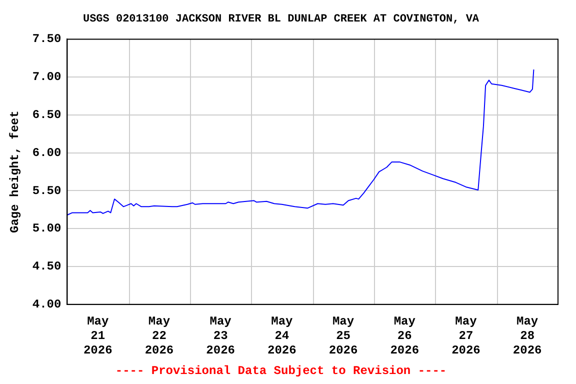 This screenshot has width=576, height=384. Describe the element at coordinates (343, 336) in the screenshot. I see `x-tick-label: May 25 2026` at that location.